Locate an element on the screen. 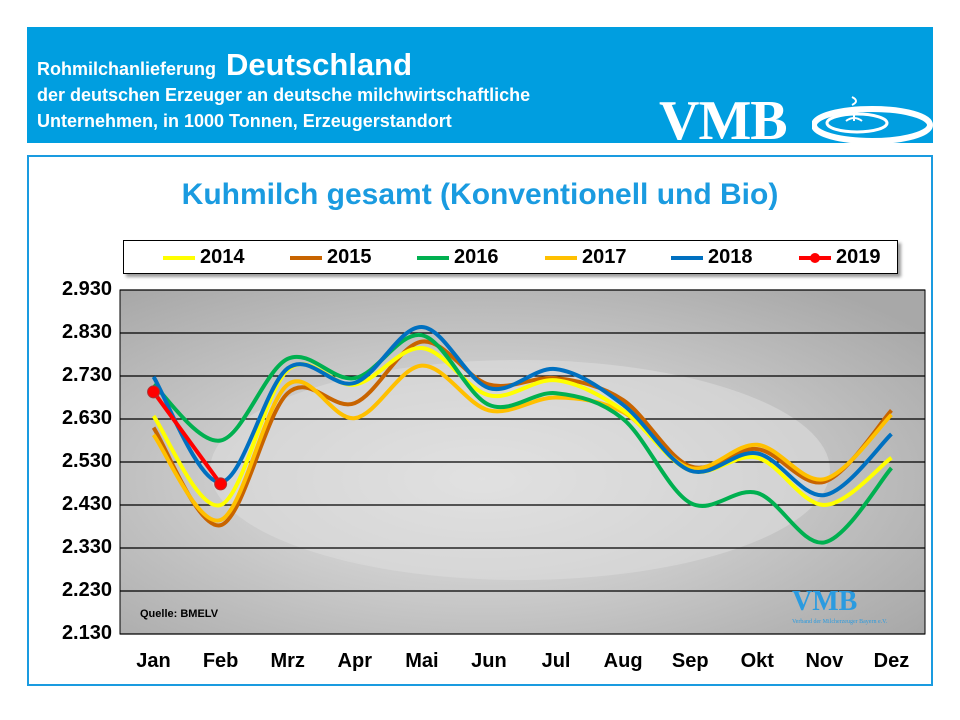  x-tick-label: Okt is located at coordinates (757, 661).